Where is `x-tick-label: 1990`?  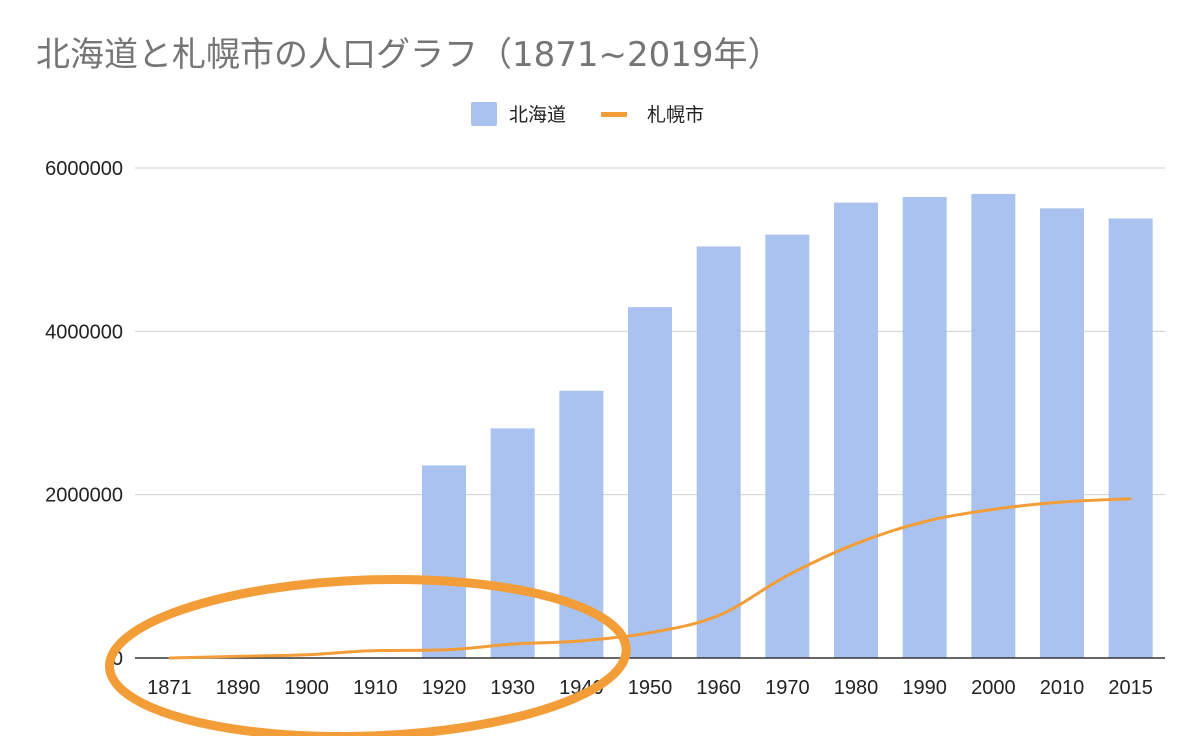
x-tick-label: 1990 is located at coordinates (924, 688).